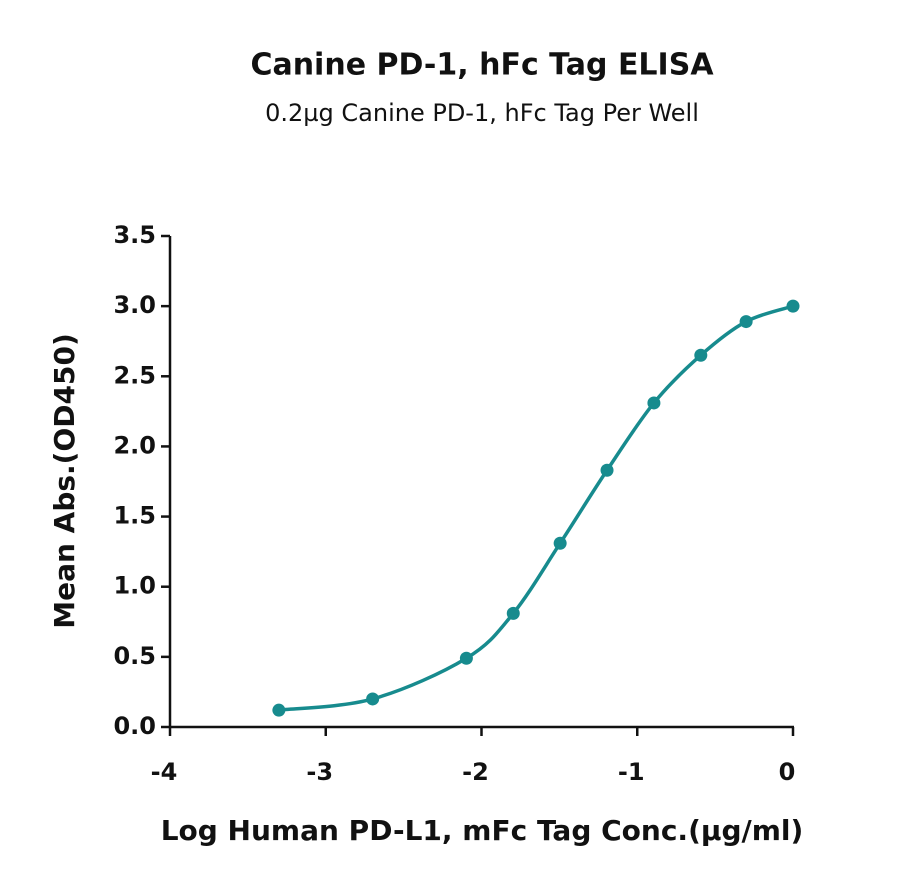 This screenshot has width=900, height=888. Describe the element at coordinates (134, 516) in the screenshot. I see `y-tick-label: 1.5` at that location.